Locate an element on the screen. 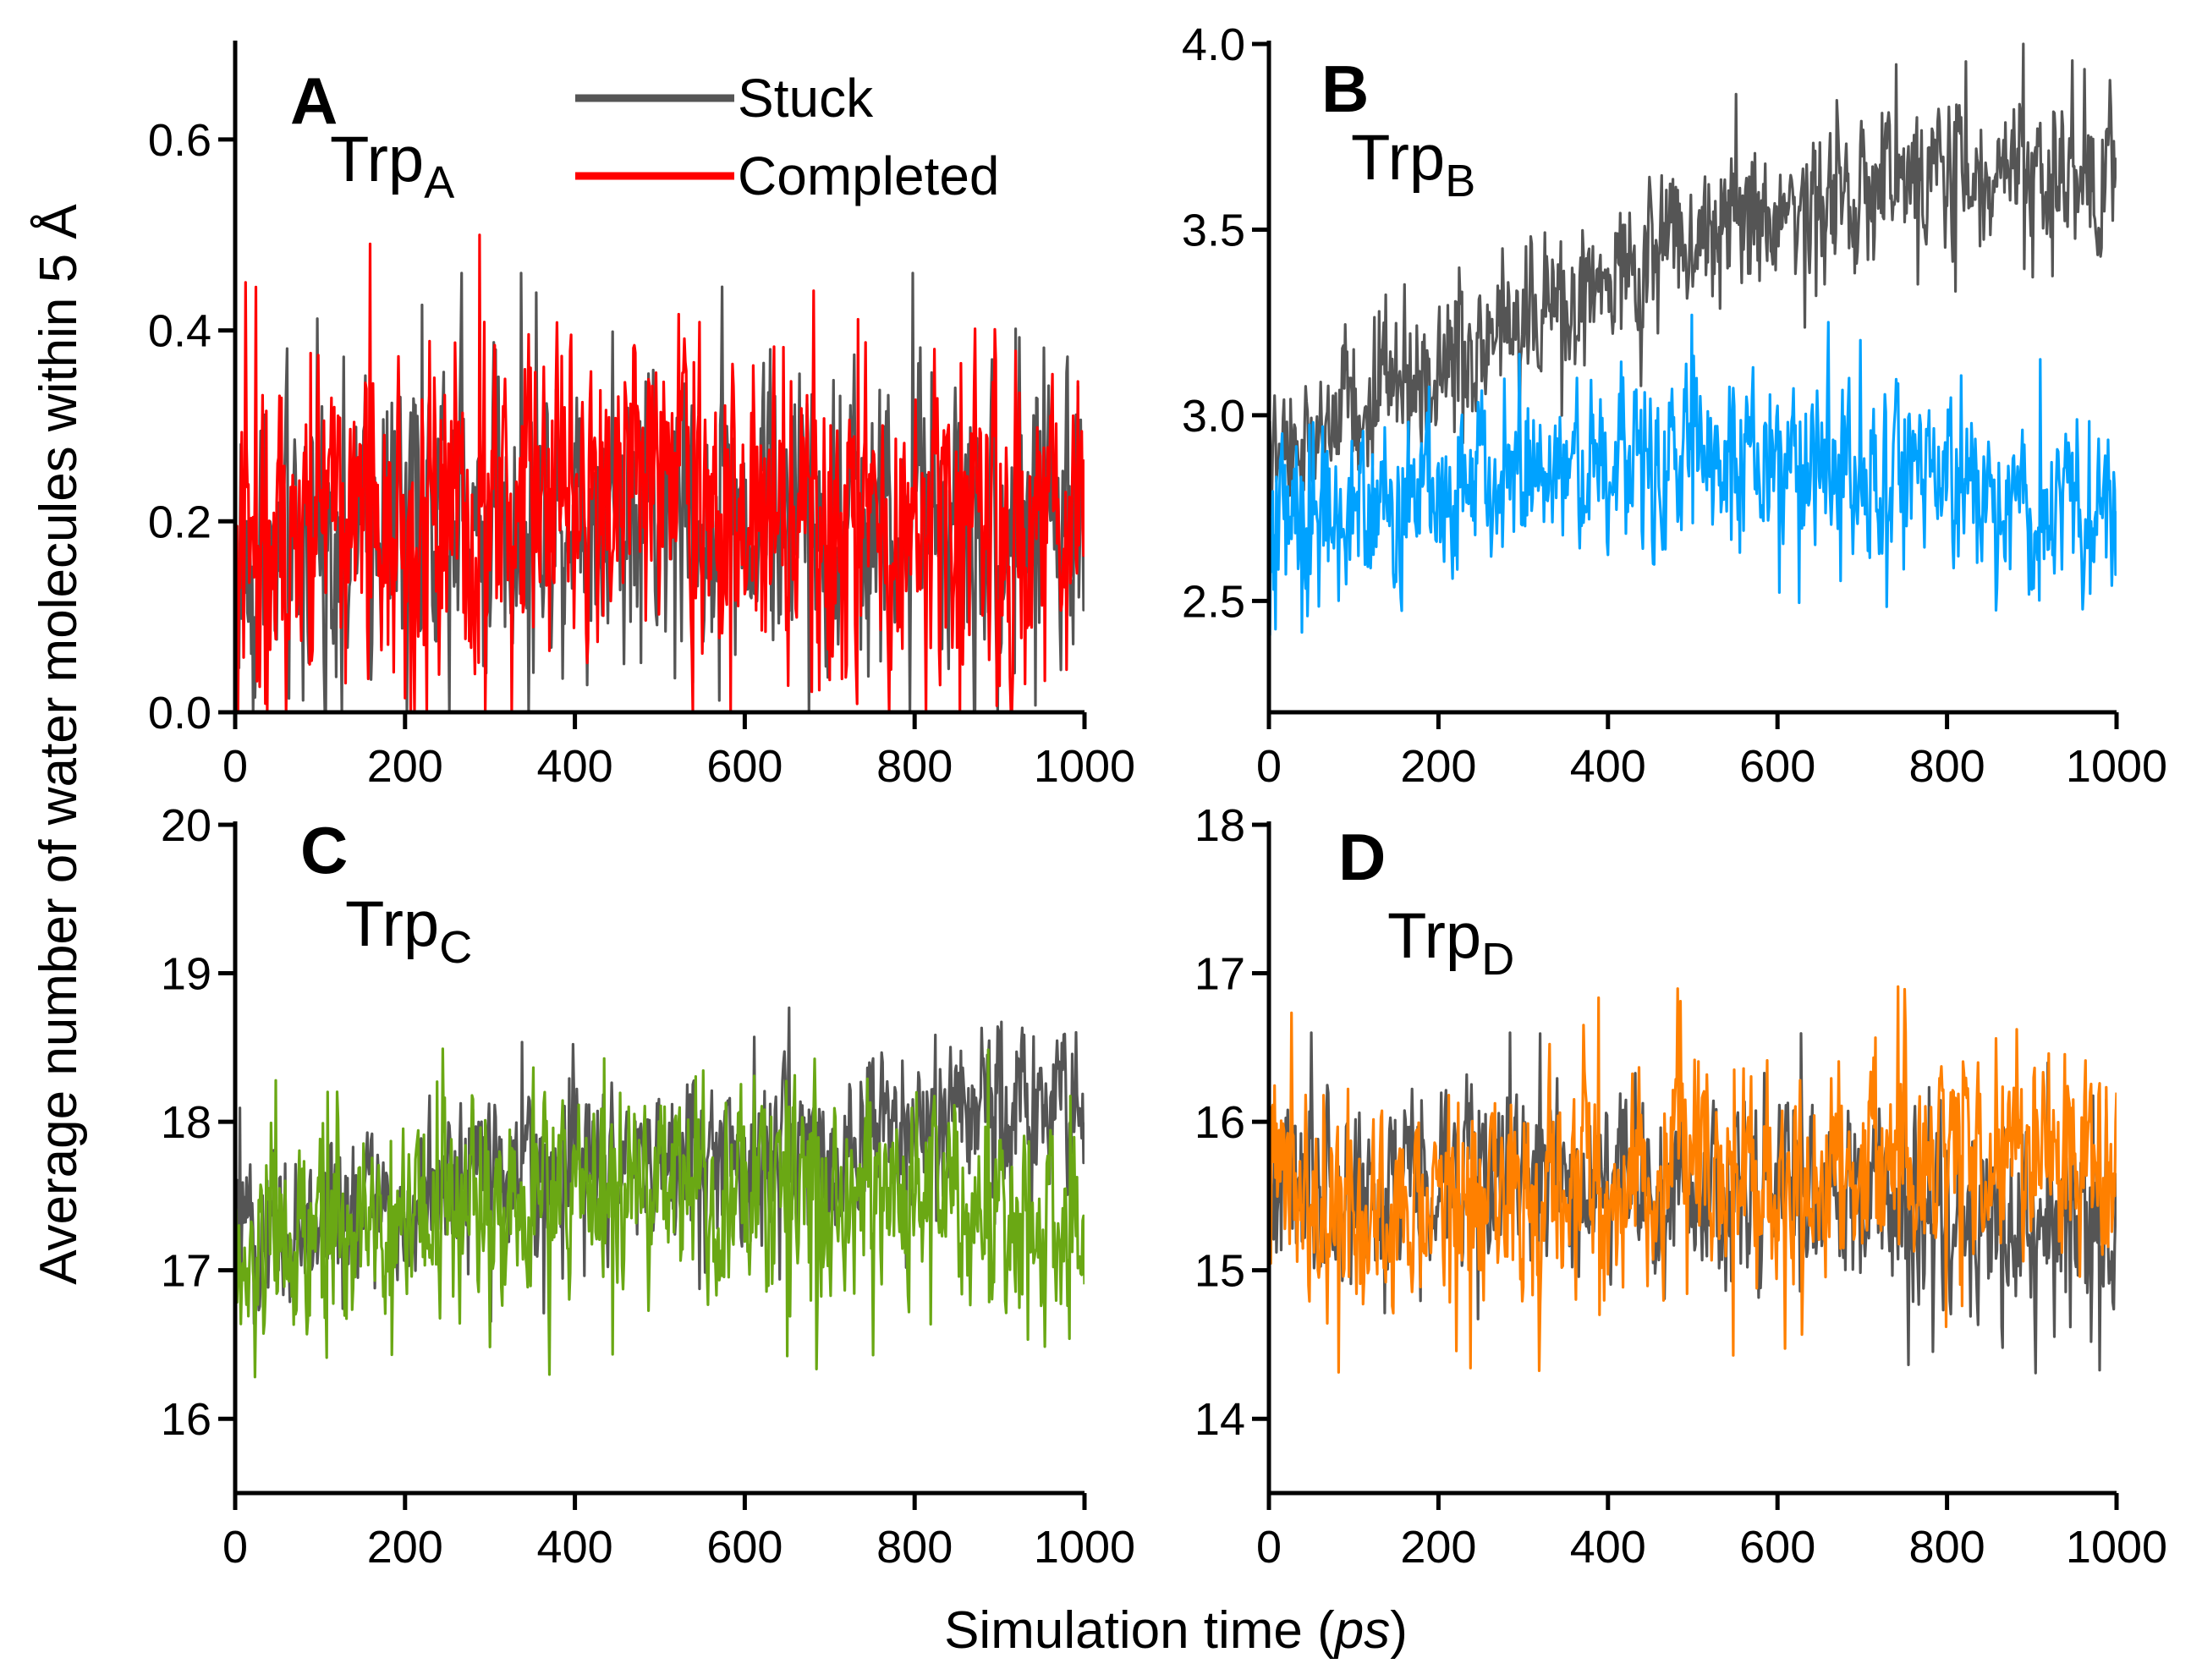 Image resolution: width=2191 pixels, height=1680 pixels. y-tick-label: 4.0 is located at coordinates (1213, 44).